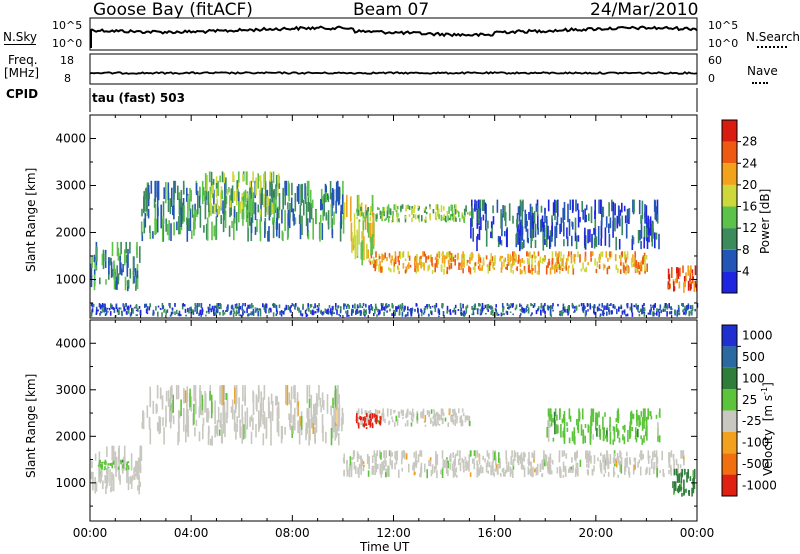  I want to click on velocity-colorbar-tick-label: -1000, so click(759, 485).